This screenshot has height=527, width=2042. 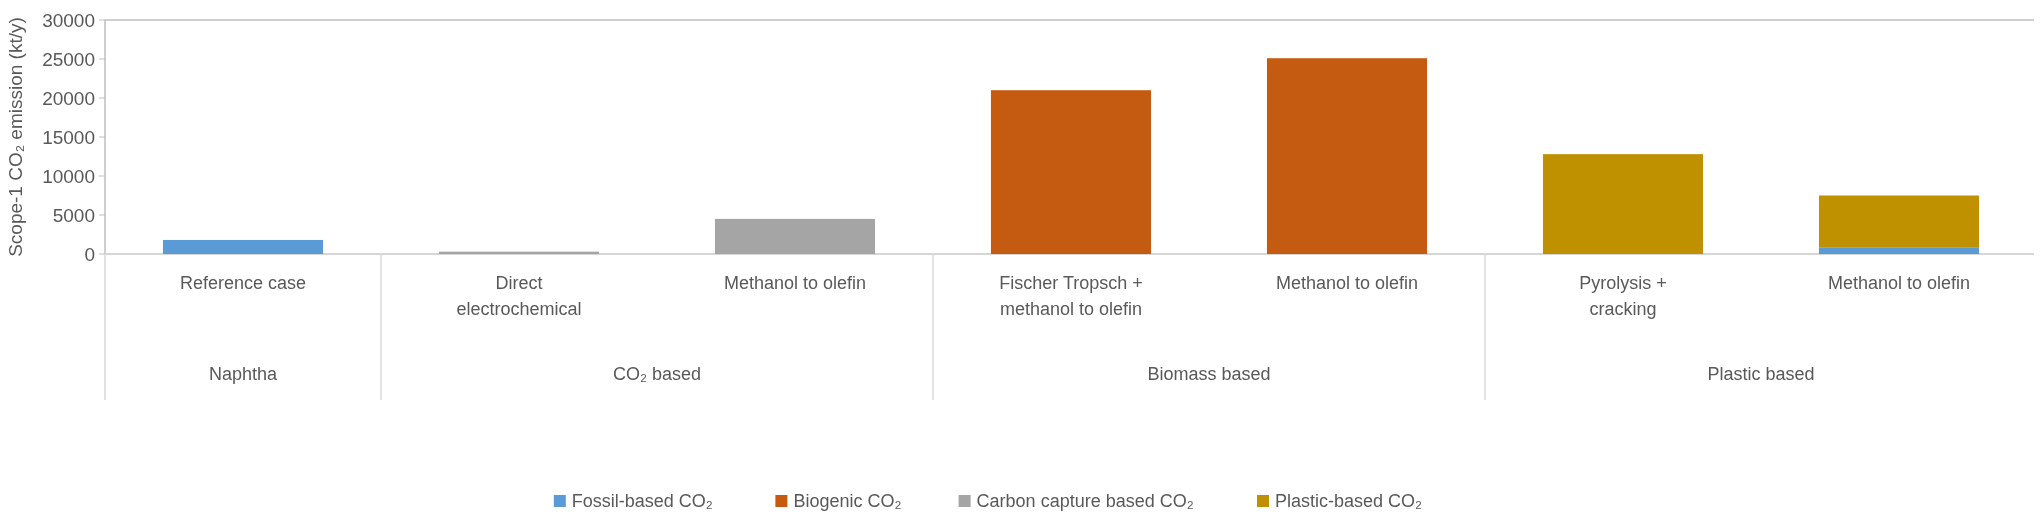 What do you see at coordinates (243, 283) in the screenshot?
I see `x-tick-label: Reference case` at bounding box center [243, 283].